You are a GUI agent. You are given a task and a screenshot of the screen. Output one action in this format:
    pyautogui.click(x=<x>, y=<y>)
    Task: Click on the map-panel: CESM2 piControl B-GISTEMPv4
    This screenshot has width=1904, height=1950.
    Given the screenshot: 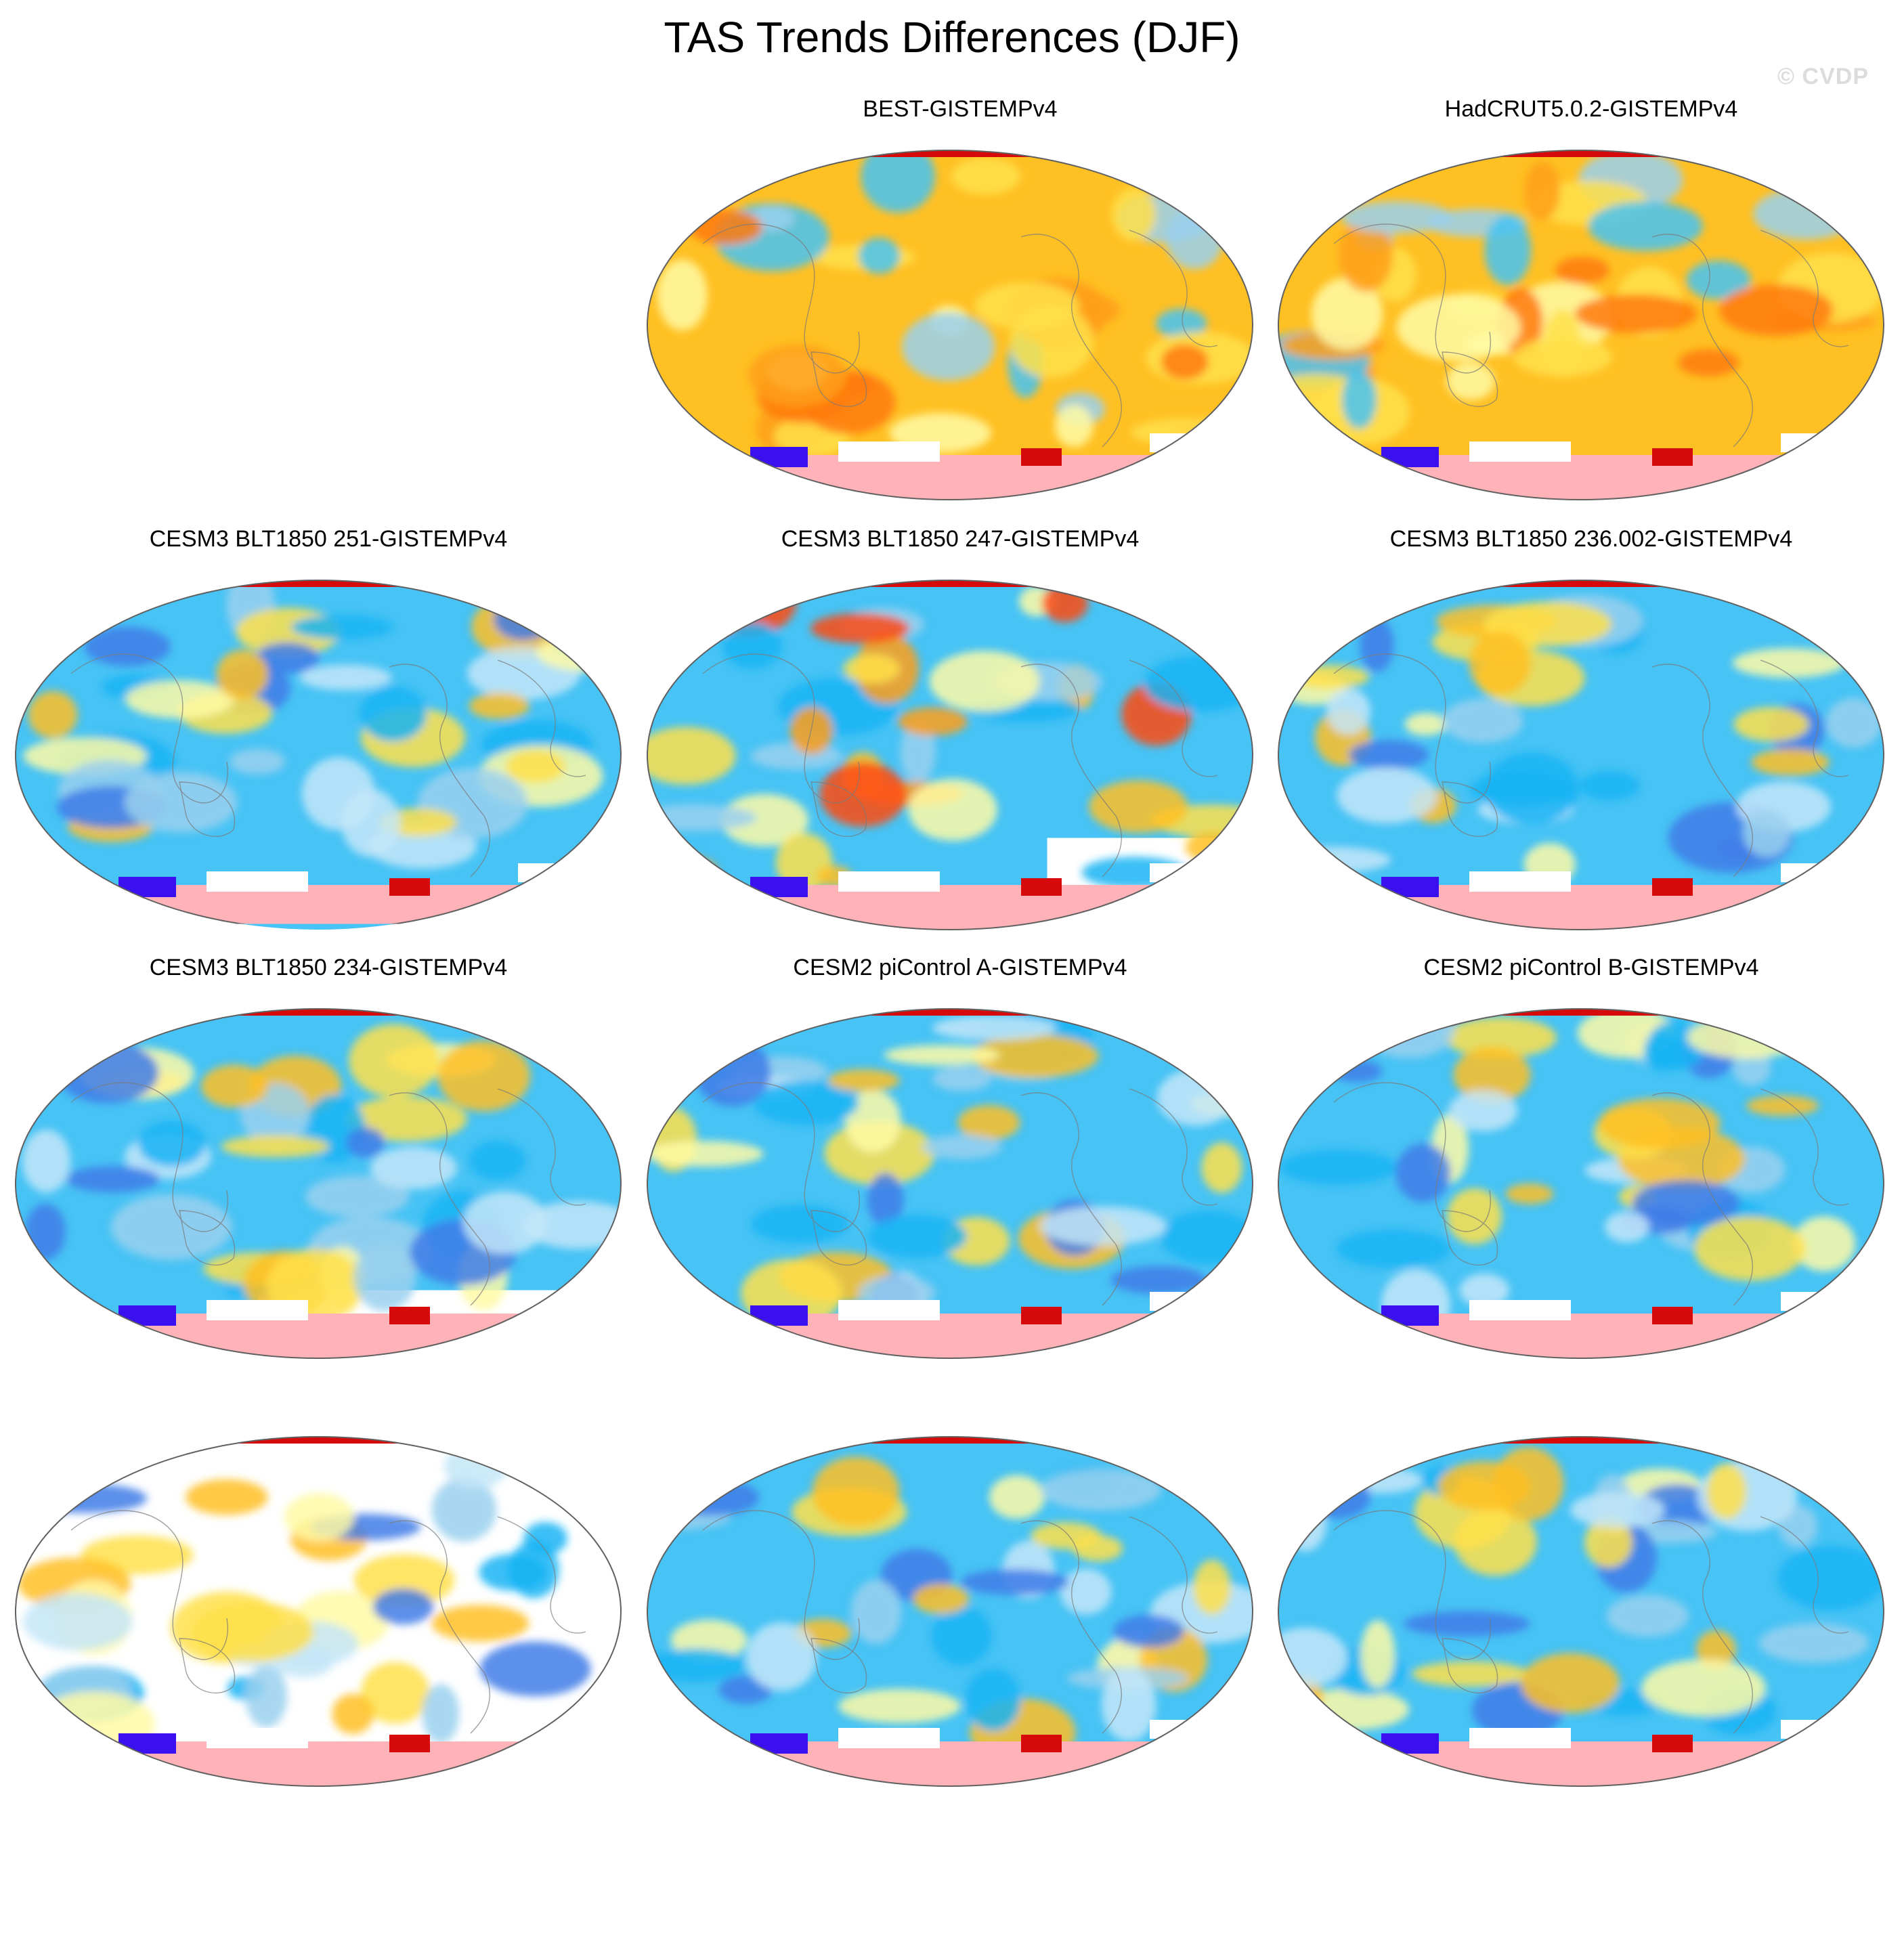 What is the action you would take?
    pyautogui.click(x=1589, y=1158)
    